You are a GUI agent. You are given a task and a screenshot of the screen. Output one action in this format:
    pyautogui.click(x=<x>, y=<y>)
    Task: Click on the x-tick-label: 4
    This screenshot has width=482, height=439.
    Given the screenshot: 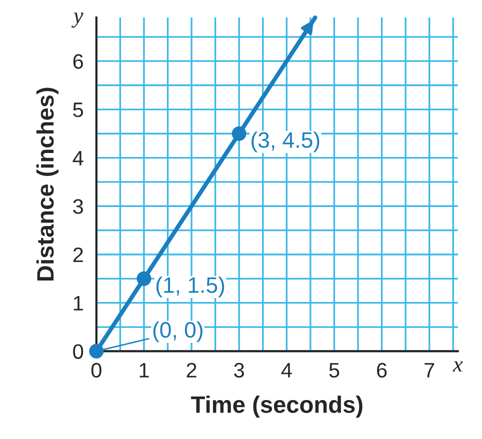 What is the action you would take?
    pyautogui.click(x=286, y=370)
    